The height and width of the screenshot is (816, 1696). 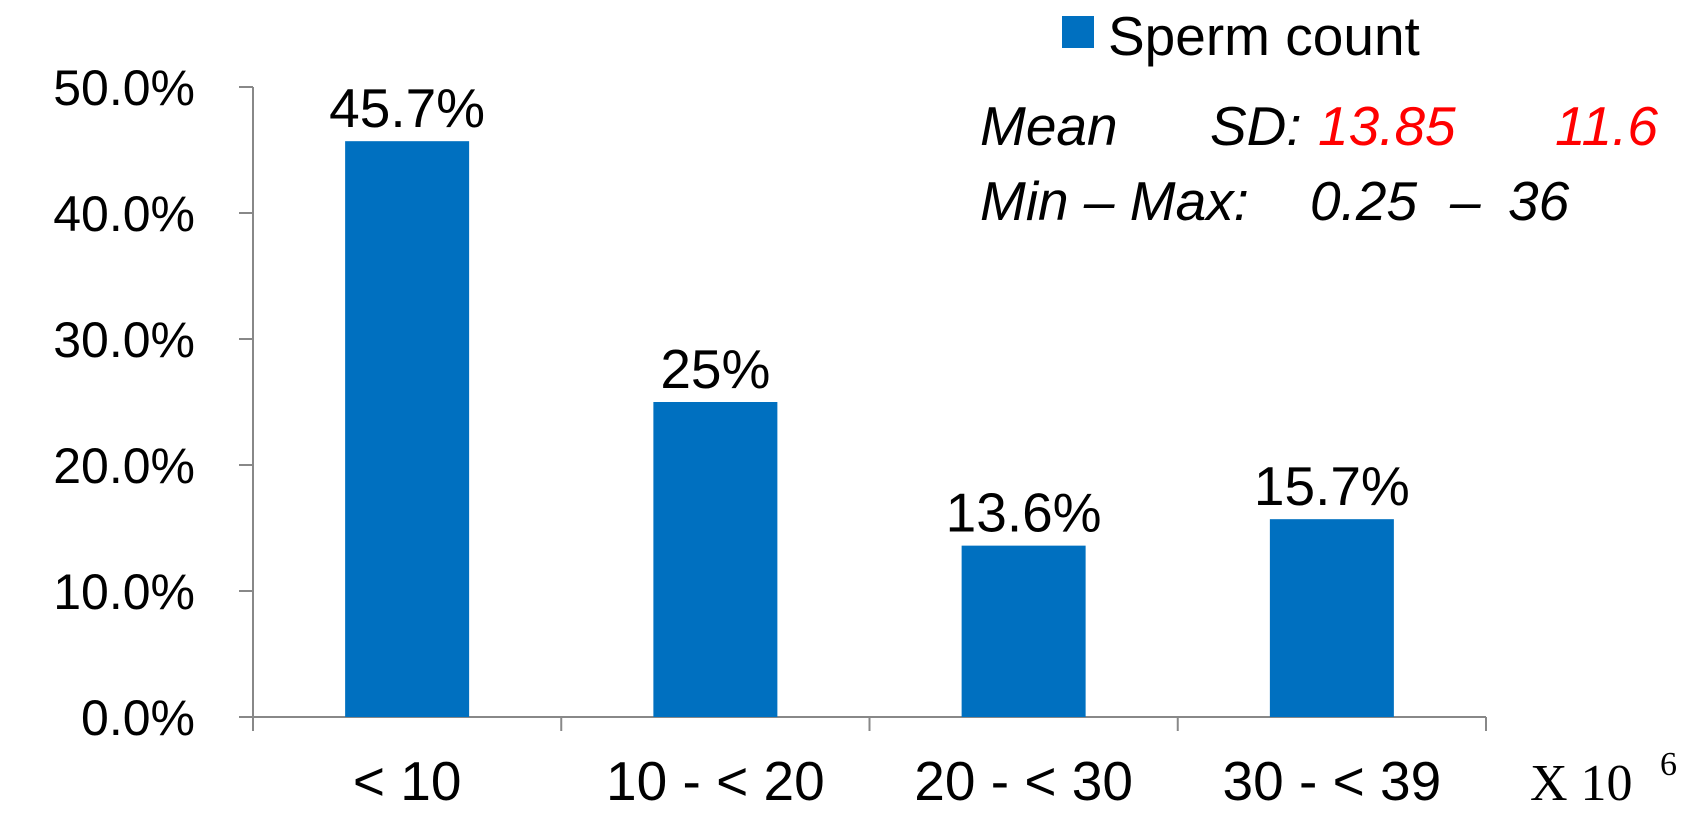 I want to click on range-dash: –, so click(x=1465, y=201).